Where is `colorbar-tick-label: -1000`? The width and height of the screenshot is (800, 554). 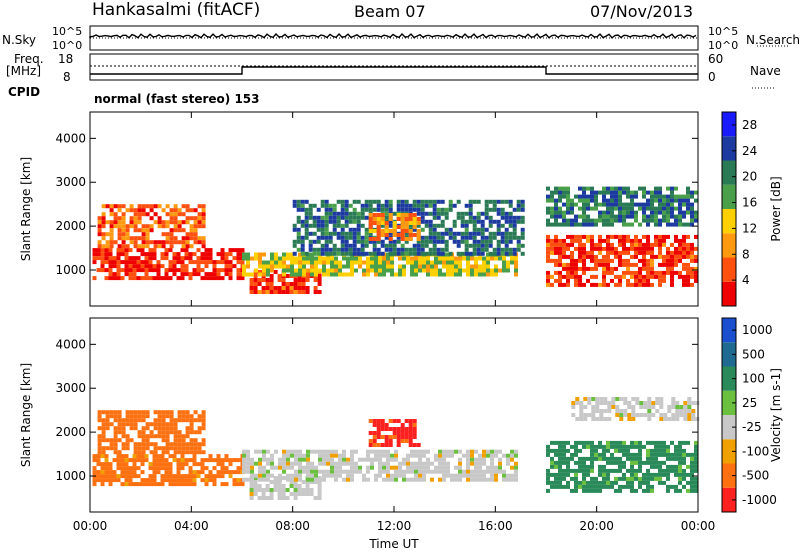 colorbar-tick-label: -1000 is located at coordinates (759, 500).